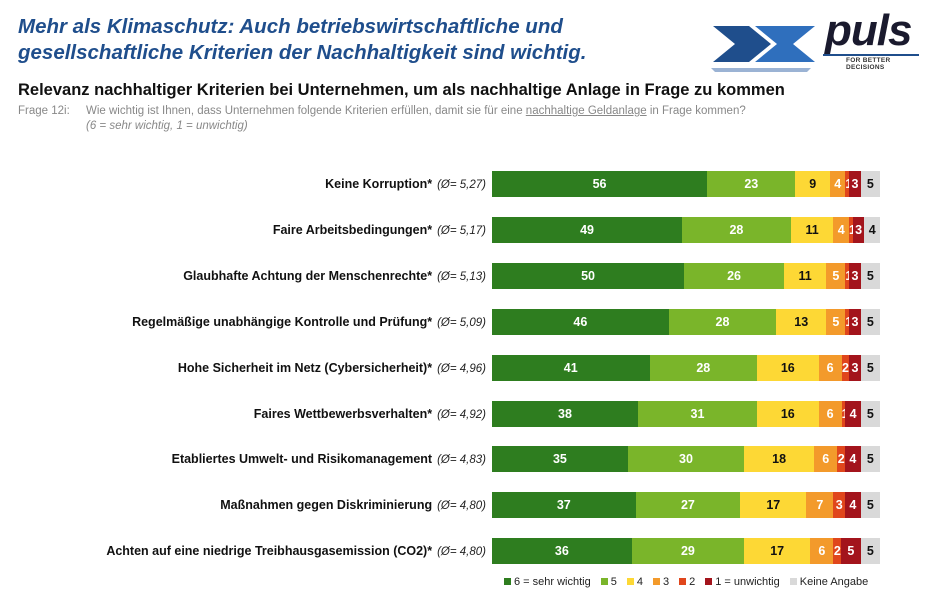 The width and height of the screenshot is (930, 604). Describe the element at coordinates (763, 49) in the screenshot. I see `x-logo-icon` at that location.